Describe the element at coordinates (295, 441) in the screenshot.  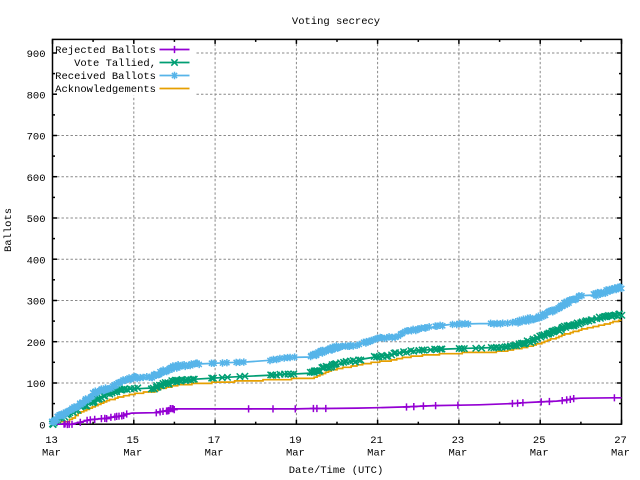
I see `svg-text: 19` at that location.